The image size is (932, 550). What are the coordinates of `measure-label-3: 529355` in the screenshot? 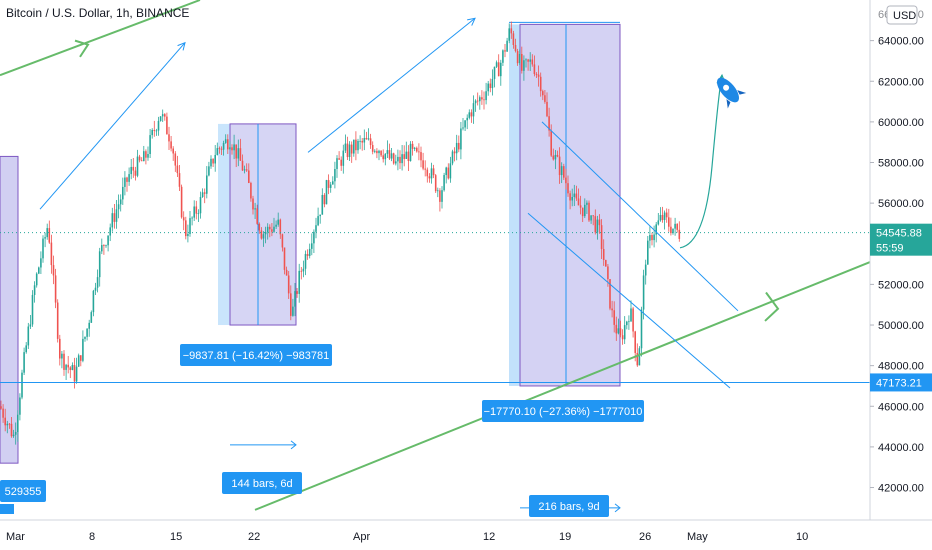 It's located at (23, 491).